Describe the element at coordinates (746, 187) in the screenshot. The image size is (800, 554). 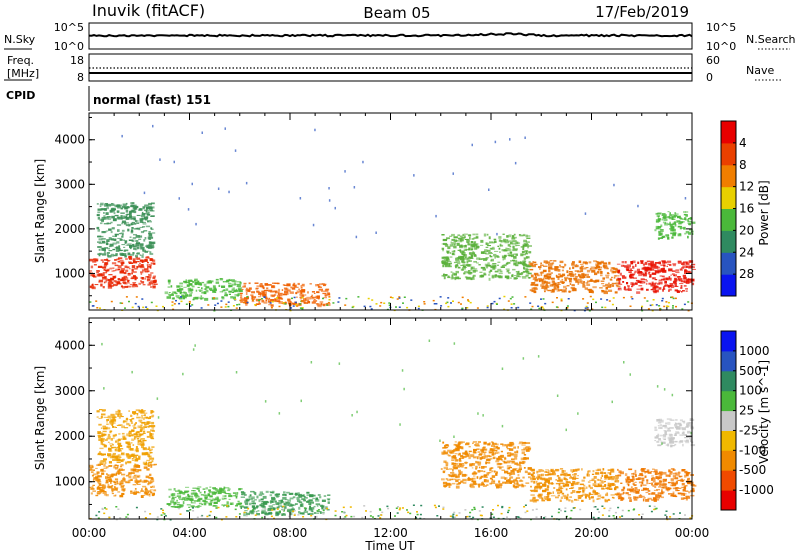
I see `colorbar-tick-label: 12` at that location.